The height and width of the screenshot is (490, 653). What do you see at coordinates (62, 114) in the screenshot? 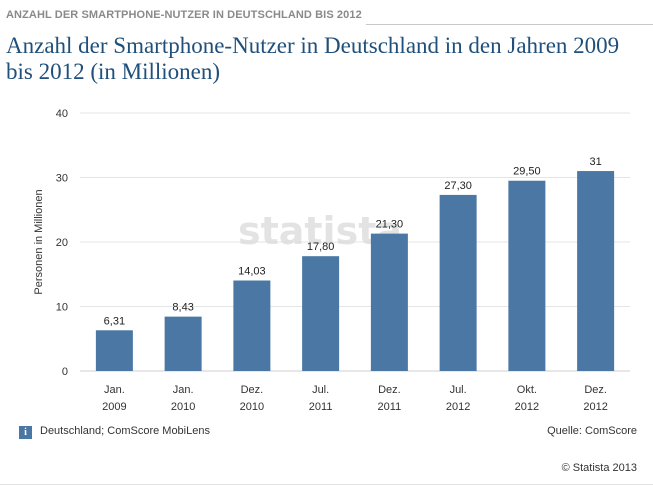
I see `y-tick-label: 40` at bounding box center [62, 114].